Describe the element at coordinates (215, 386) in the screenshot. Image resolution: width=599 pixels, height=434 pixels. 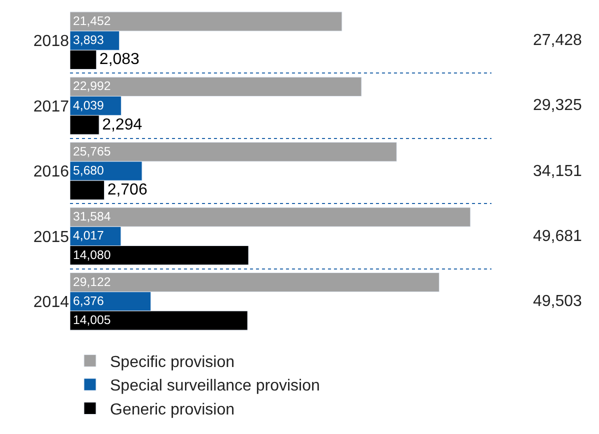
I see `legend-label: Special surveillance provision` at that location.